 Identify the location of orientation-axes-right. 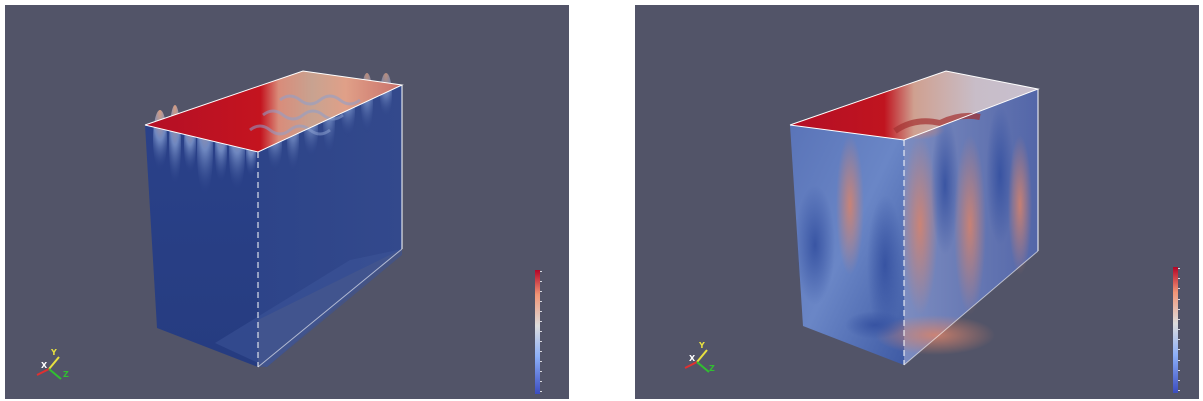
(697, 361).